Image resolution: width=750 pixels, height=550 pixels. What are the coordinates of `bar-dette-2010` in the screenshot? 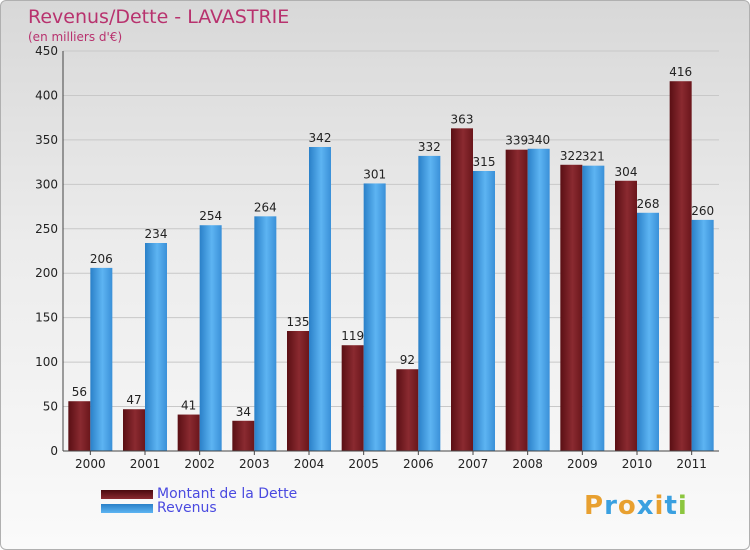 It's located at (626, 315).